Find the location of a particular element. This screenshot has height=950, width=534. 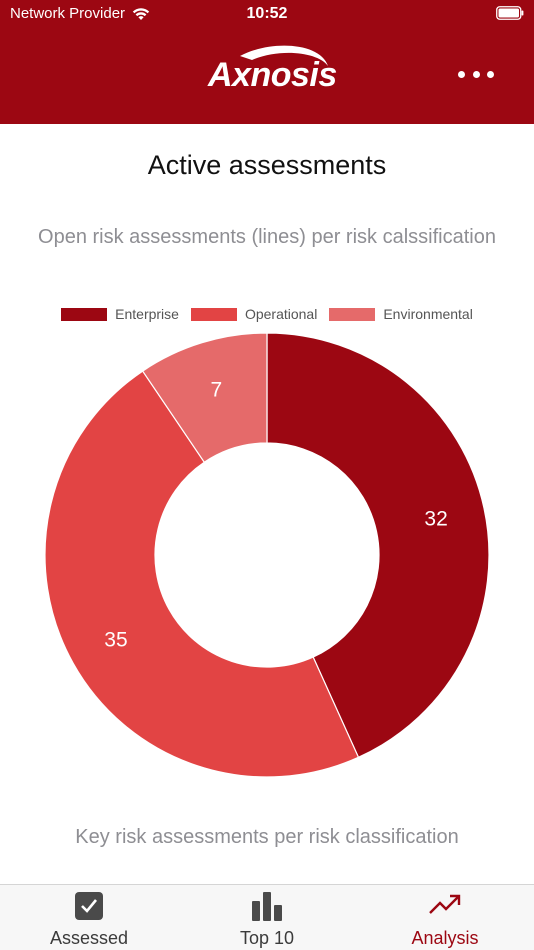

app-logo: Axnosis is located at coordinates (270, 70).